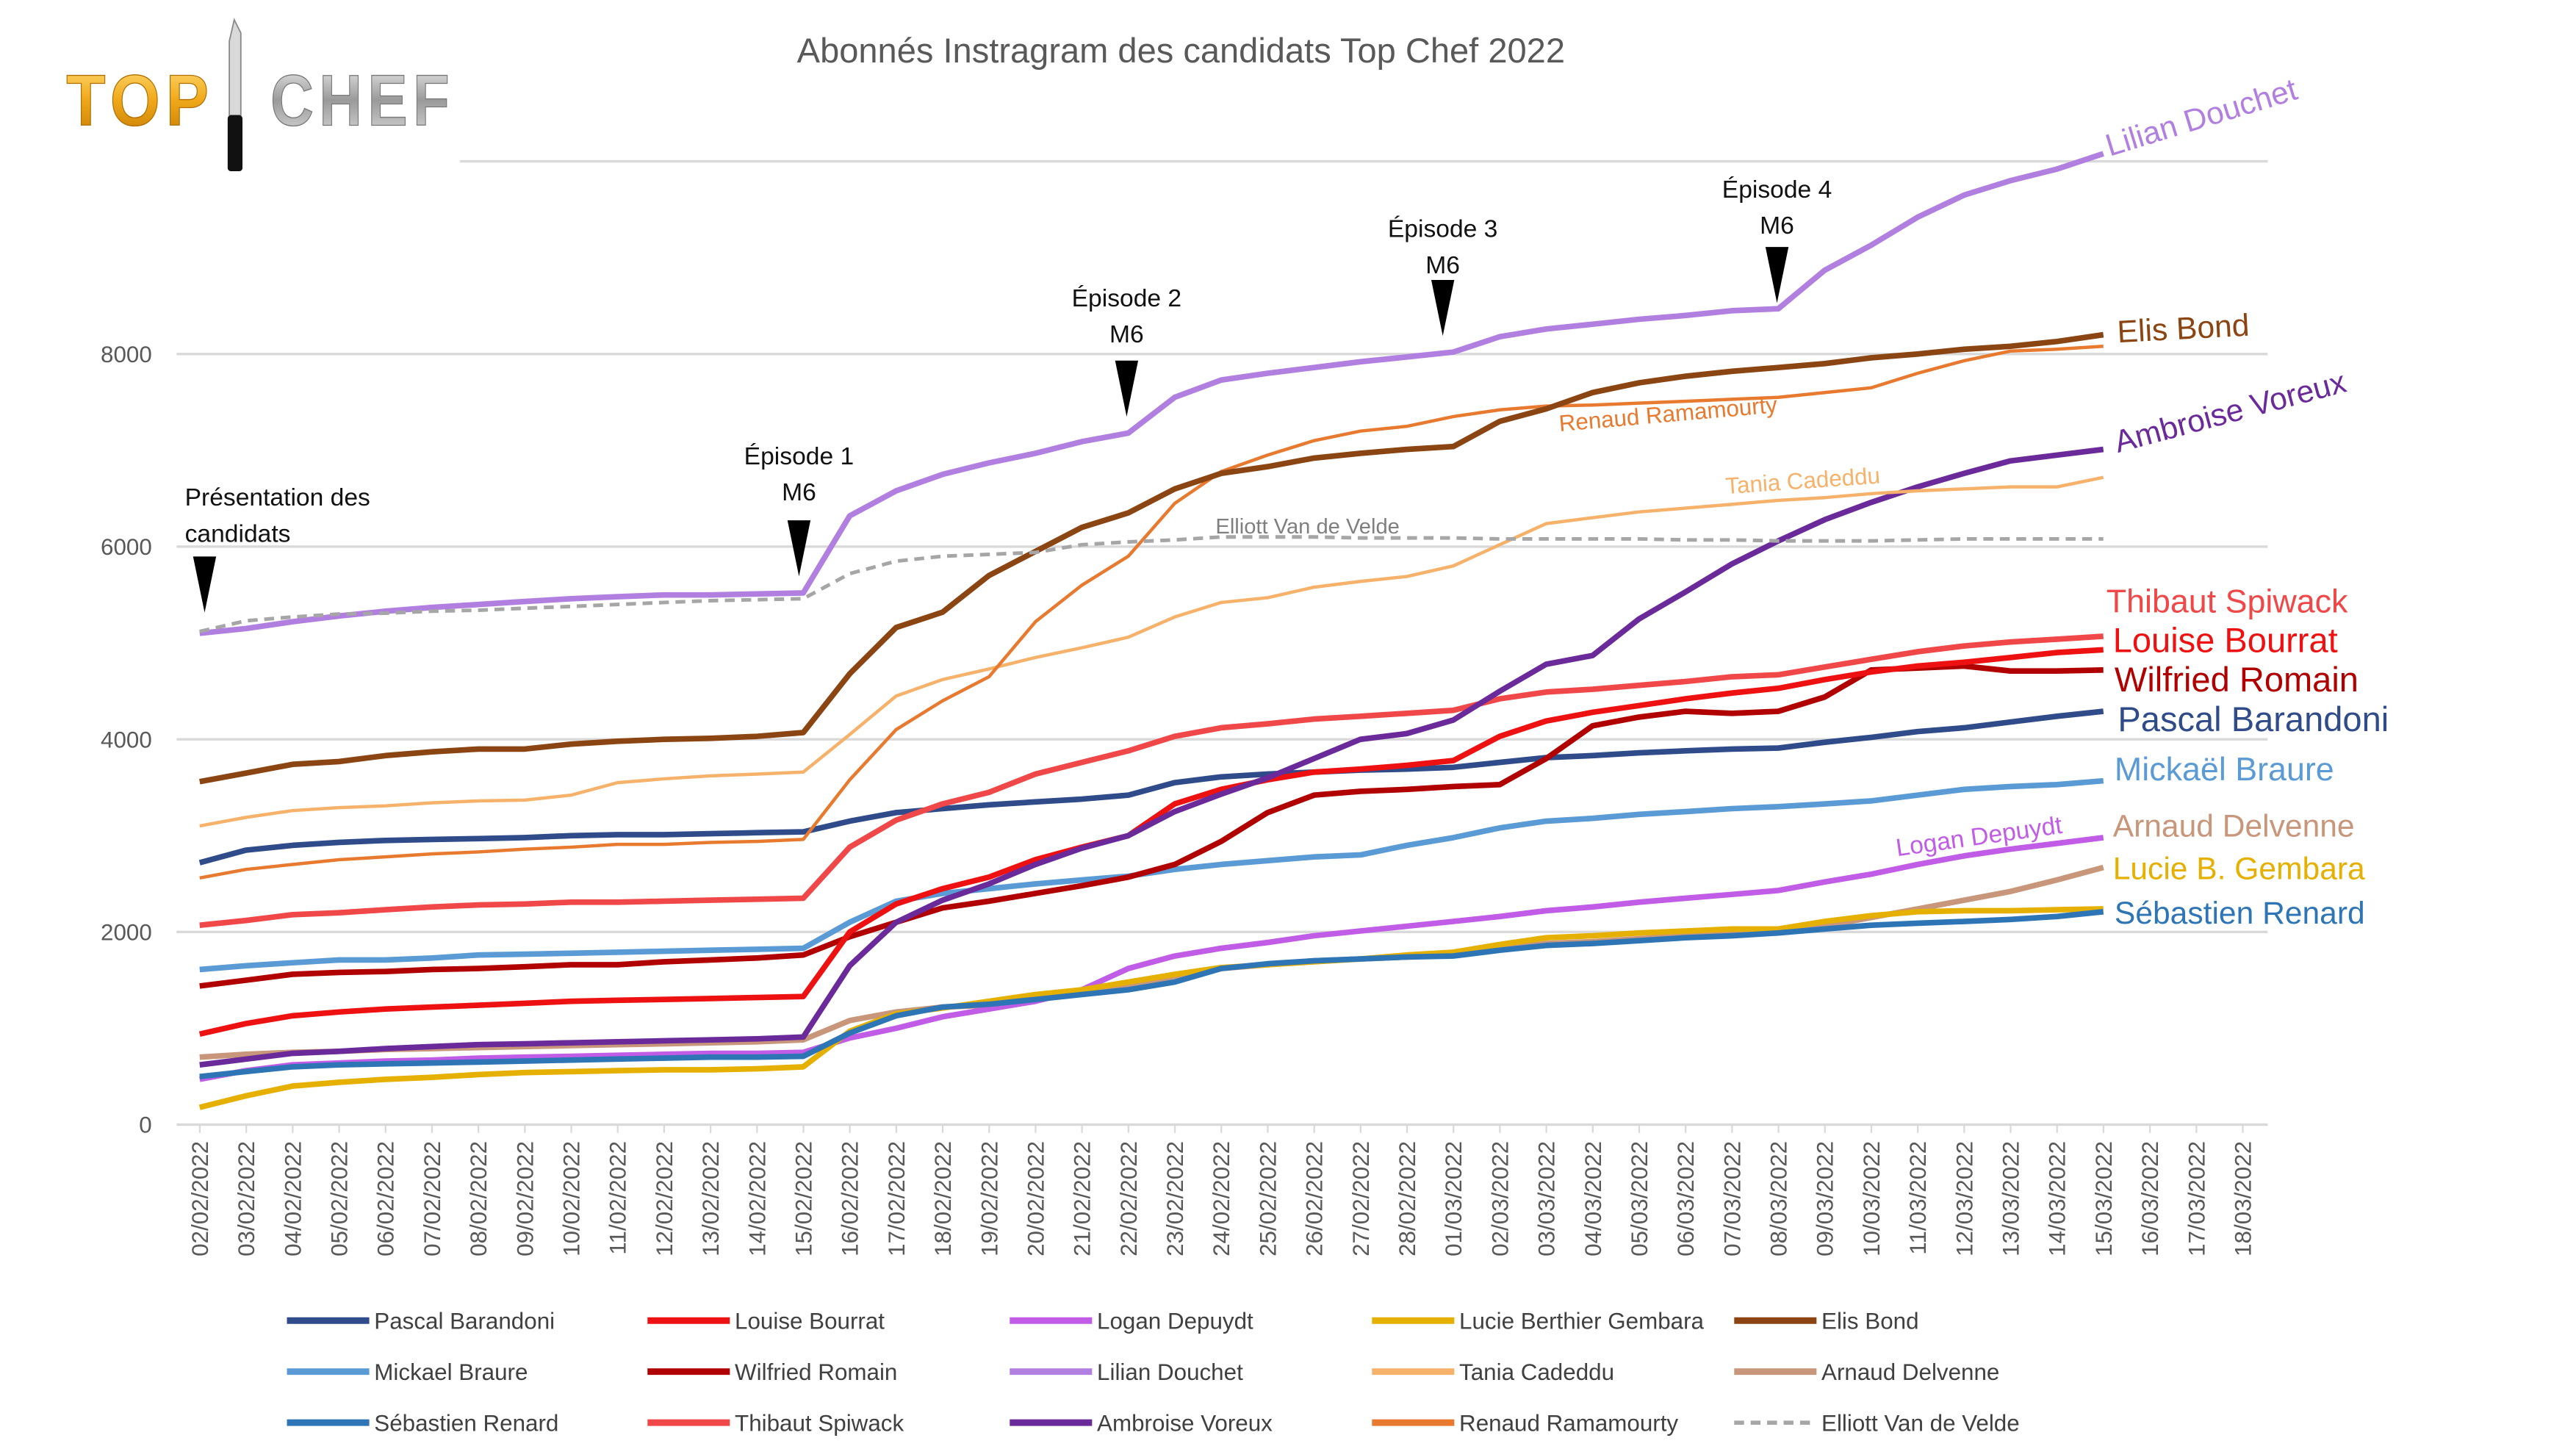 The width and height of the screenshot is (2576, 1449). I want to click on x-tick-label: 01/03/2022, so click(1454, 1198).